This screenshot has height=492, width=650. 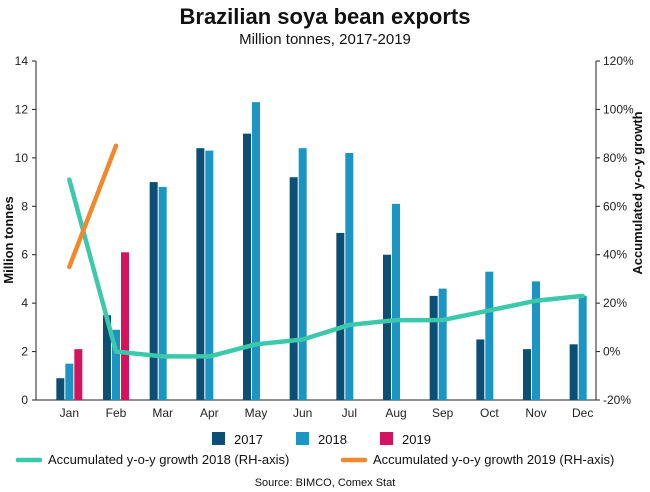 What do you see at coordinates (24, 255) in the screenshot?
I see `y-tick-label-left: 6` at bounding box center [24, 255].